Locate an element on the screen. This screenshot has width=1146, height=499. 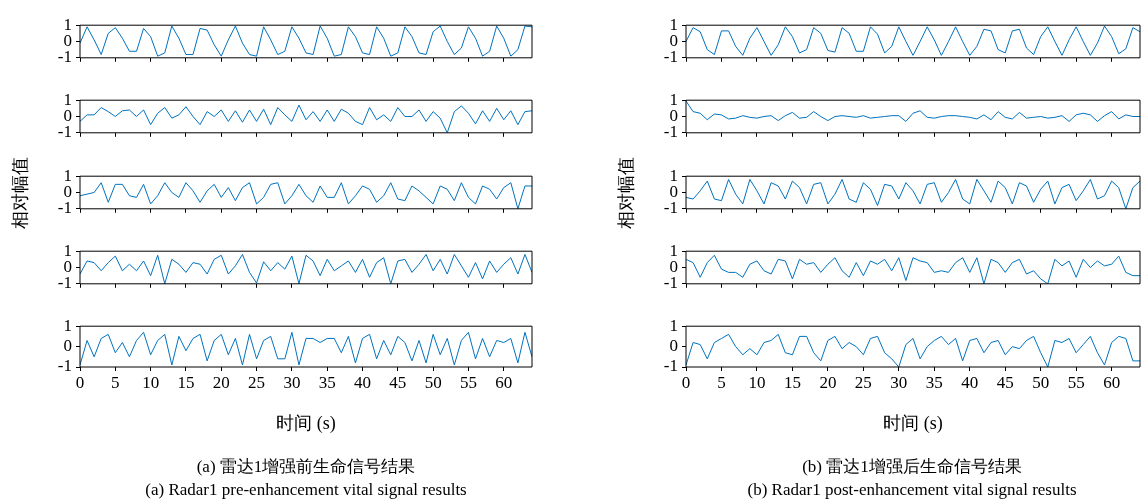
text: (b) 雷达1增强后生命信号结果 is located at coordinates (912, 467).